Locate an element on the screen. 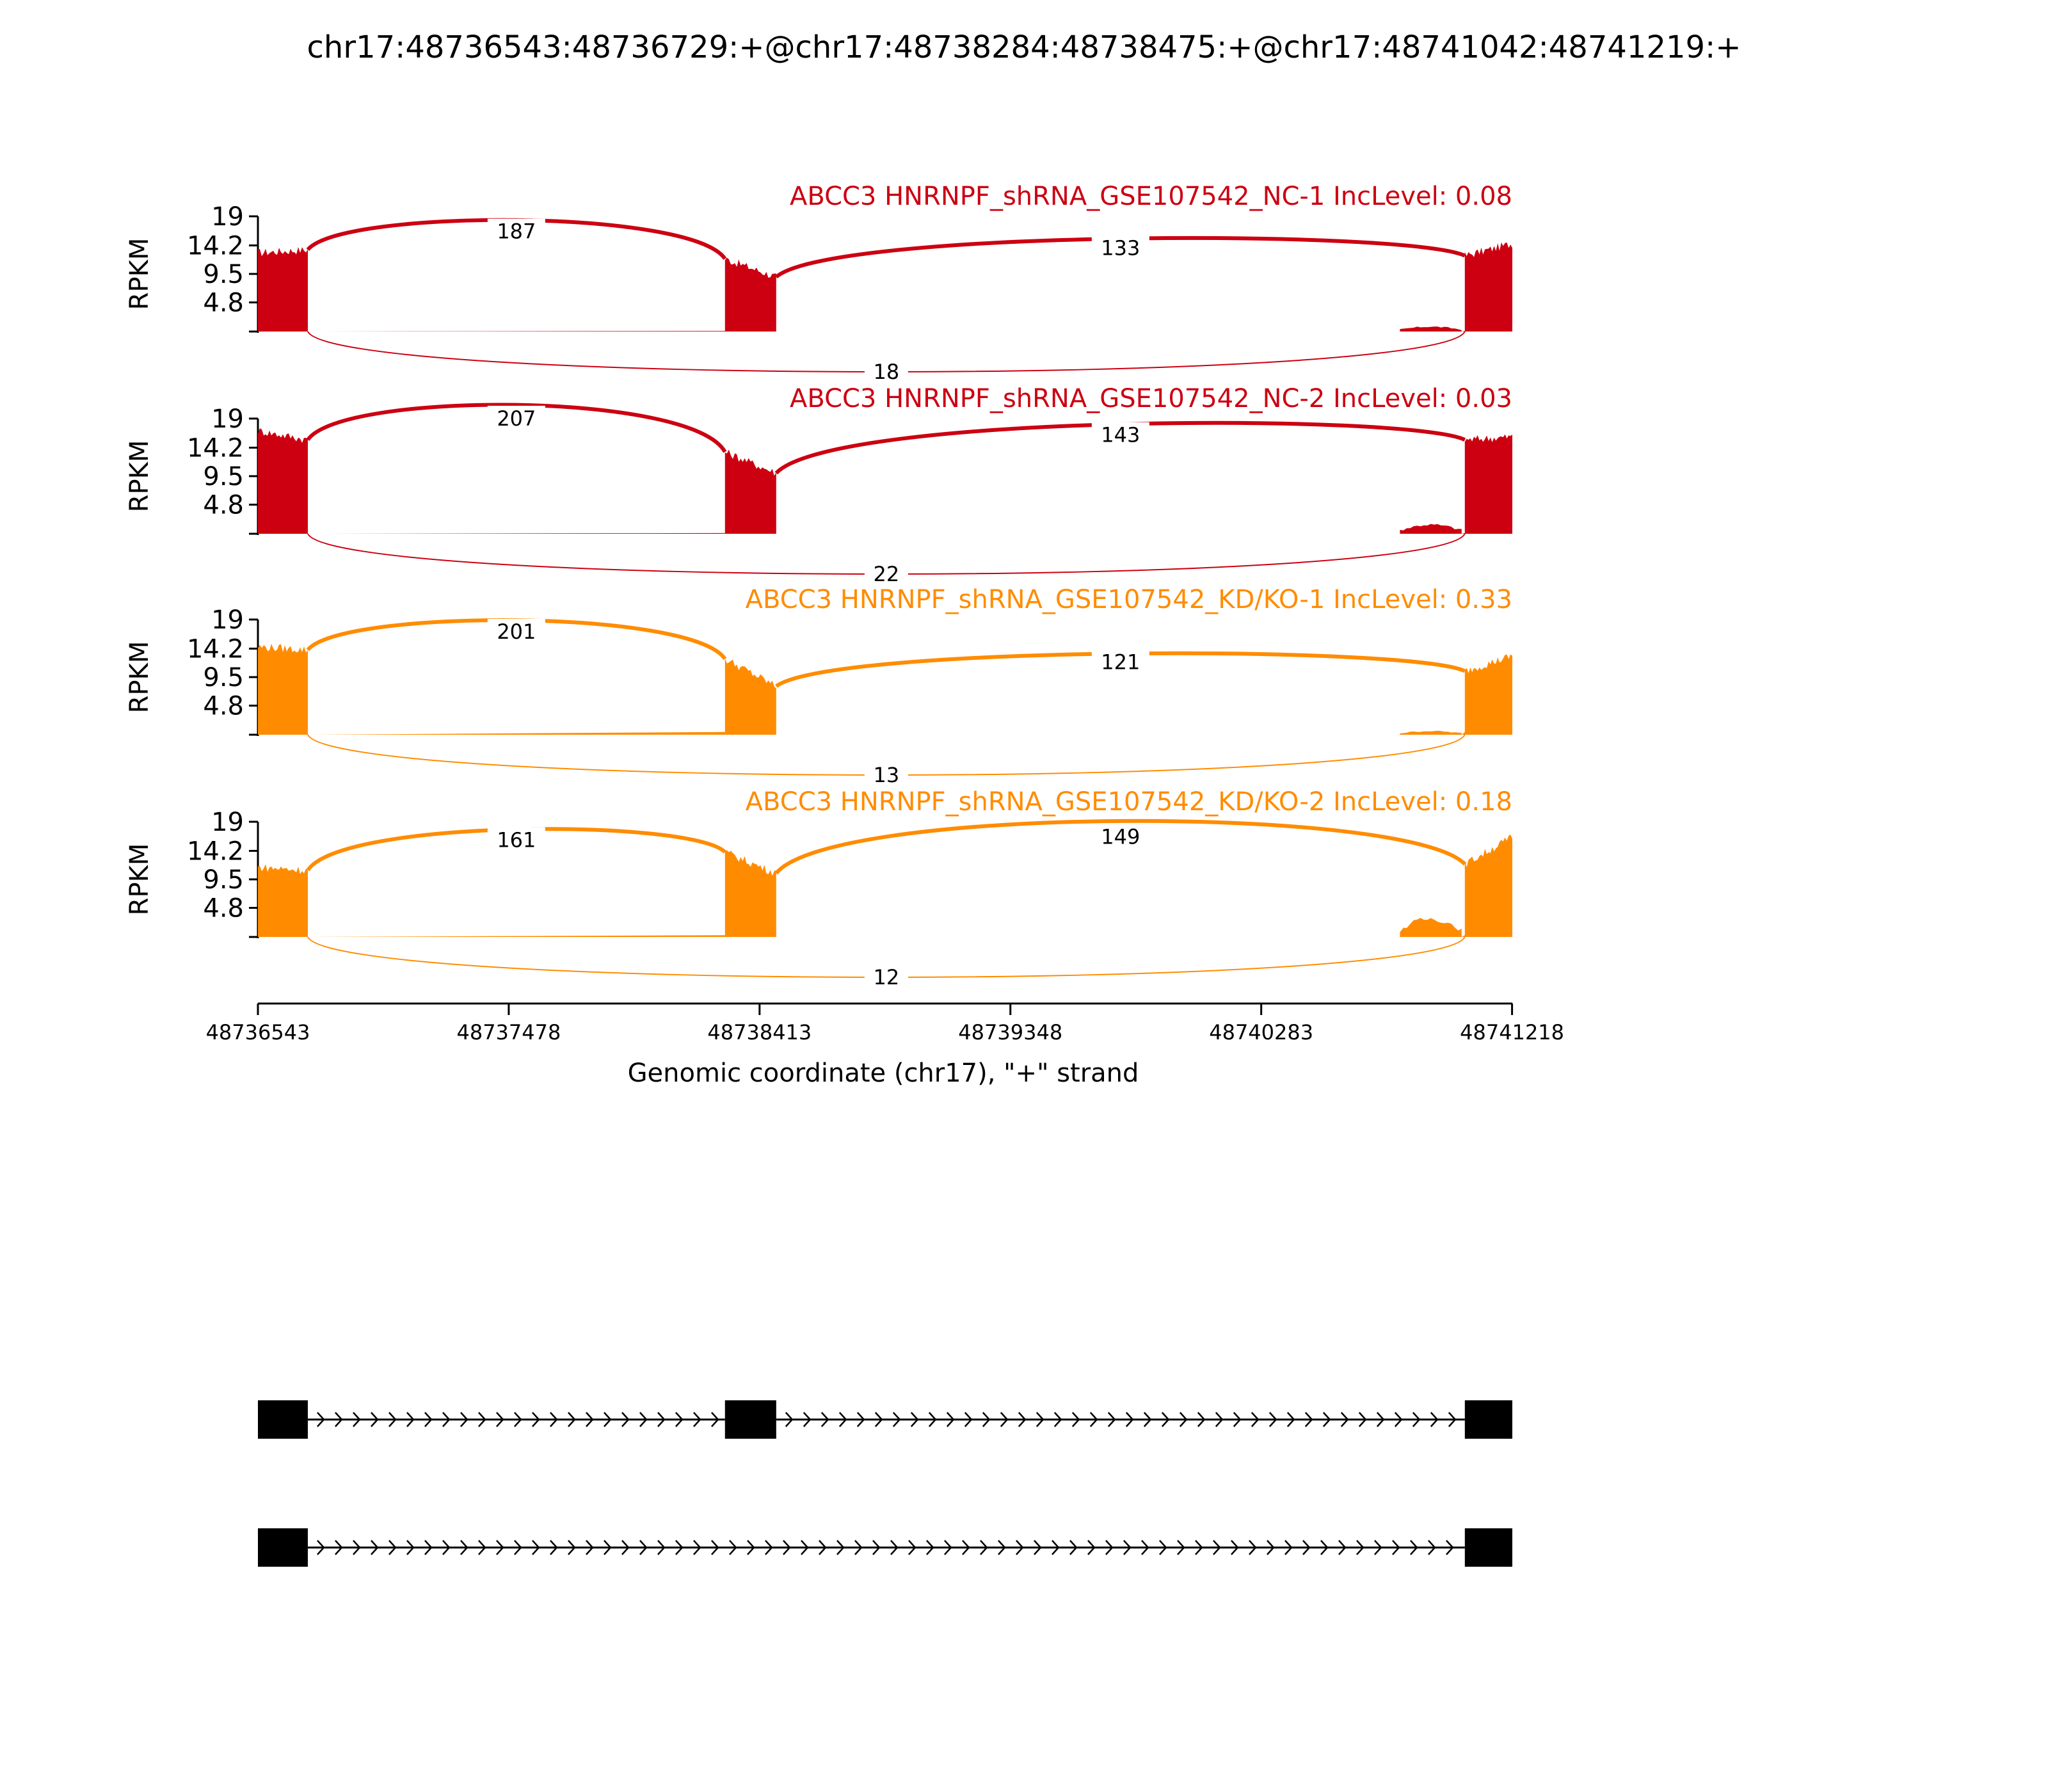  junction-count: 12 is located at coordinates (887, 977).